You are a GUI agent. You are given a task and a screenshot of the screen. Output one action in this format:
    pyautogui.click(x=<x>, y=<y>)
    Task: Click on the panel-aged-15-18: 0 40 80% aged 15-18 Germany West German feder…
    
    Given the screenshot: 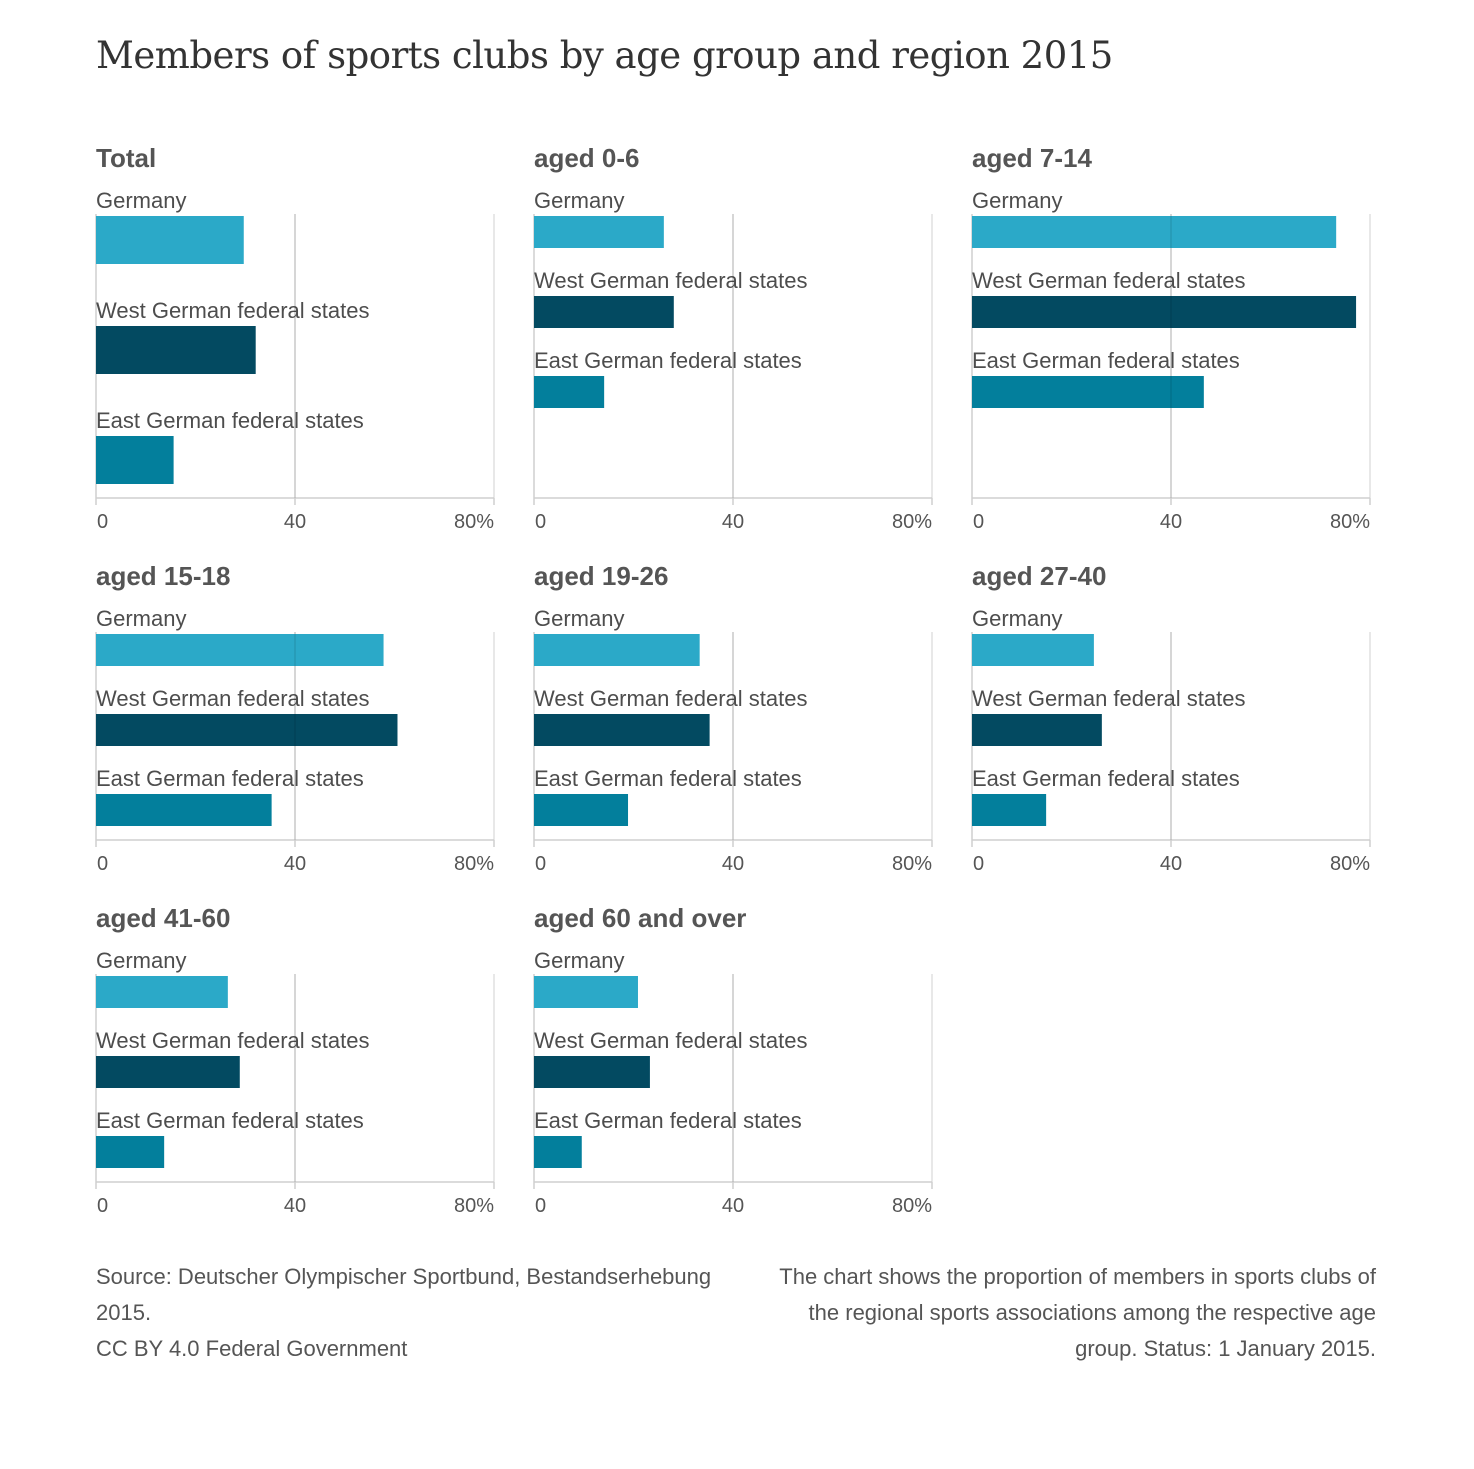 What is the action you would take?
    pyautogui.click(x=295, y=718)
    